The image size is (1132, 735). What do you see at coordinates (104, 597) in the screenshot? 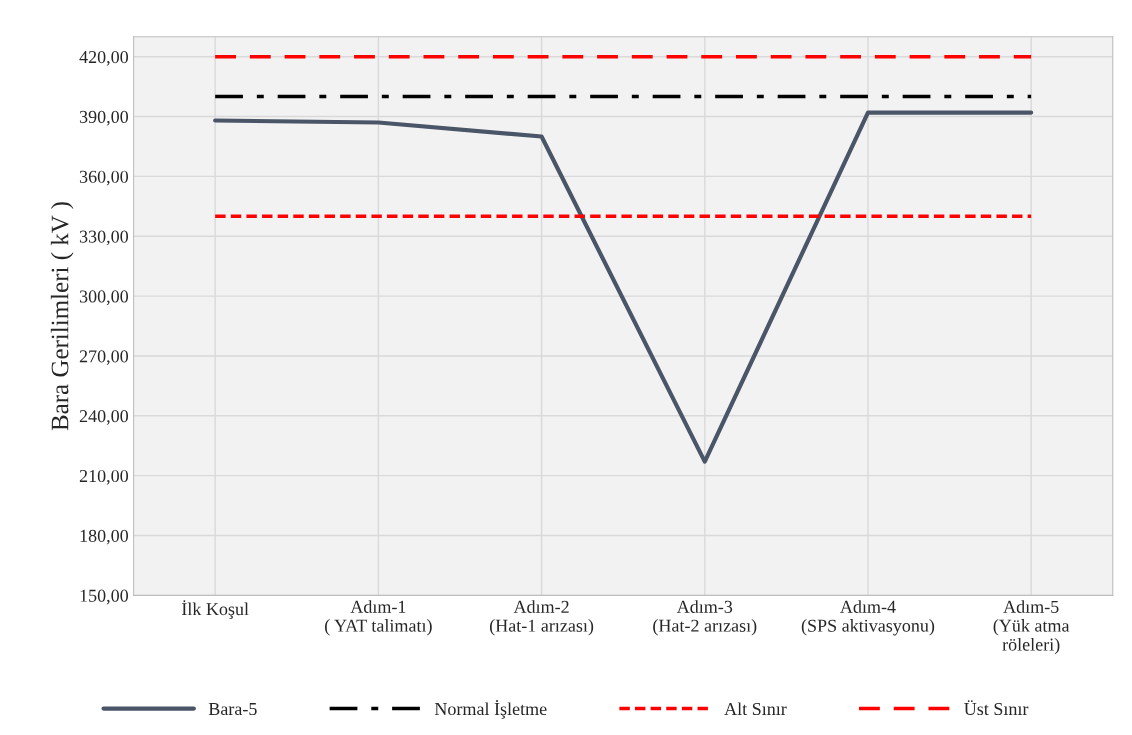
I see `y-tick-label: 150,00` at bounding box center [104, 597].